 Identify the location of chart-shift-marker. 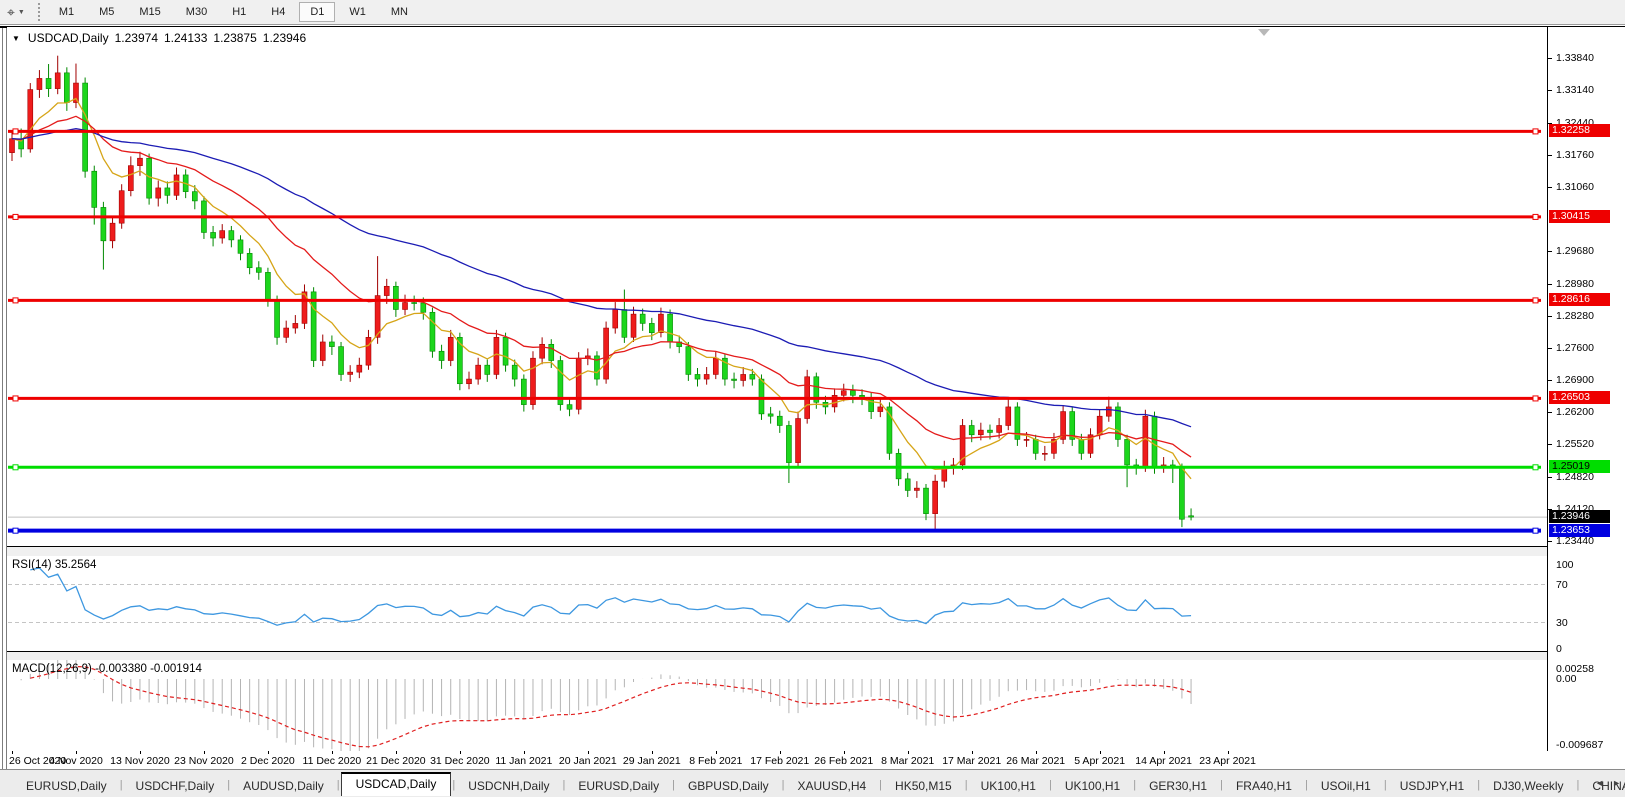
(1264, 32).